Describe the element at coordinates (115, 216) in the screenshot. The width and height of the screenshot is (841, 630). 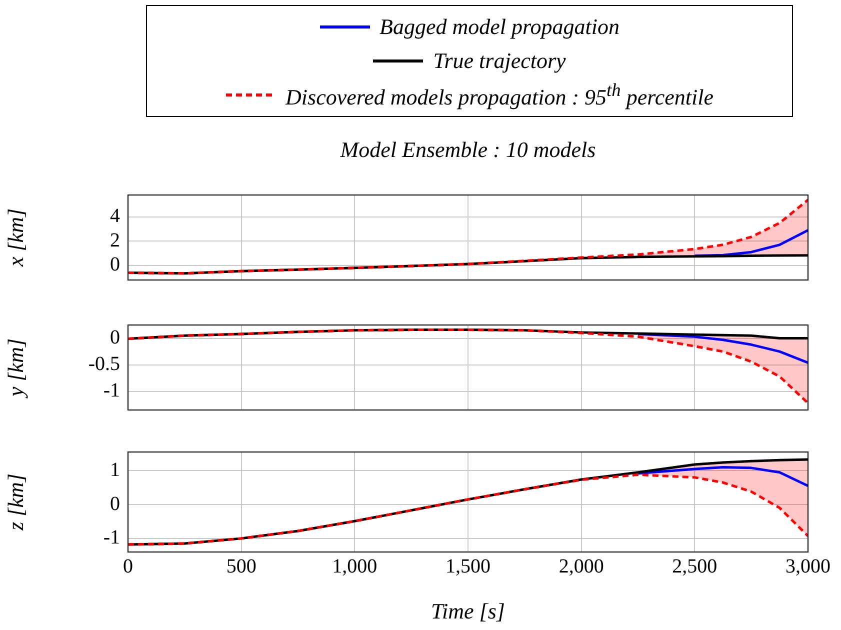
I see `y-tick-label: 4` at that location.